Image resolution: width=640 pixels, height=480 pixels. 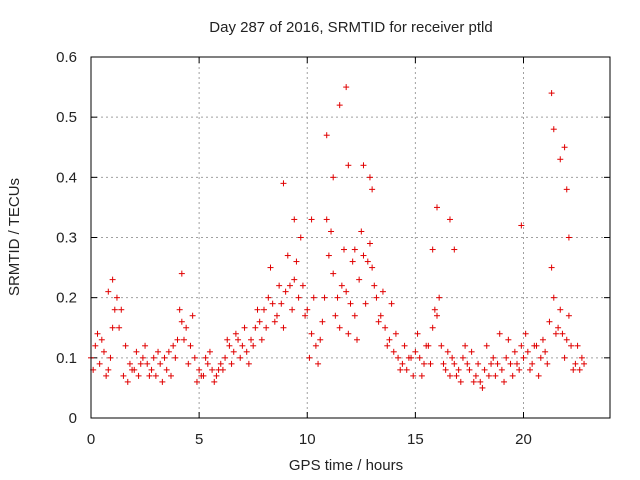 I want to click on y-tick-labels: 0 0.1 0.2 0.3 0.4 0.5 0.6, so click(x=66, y=238).